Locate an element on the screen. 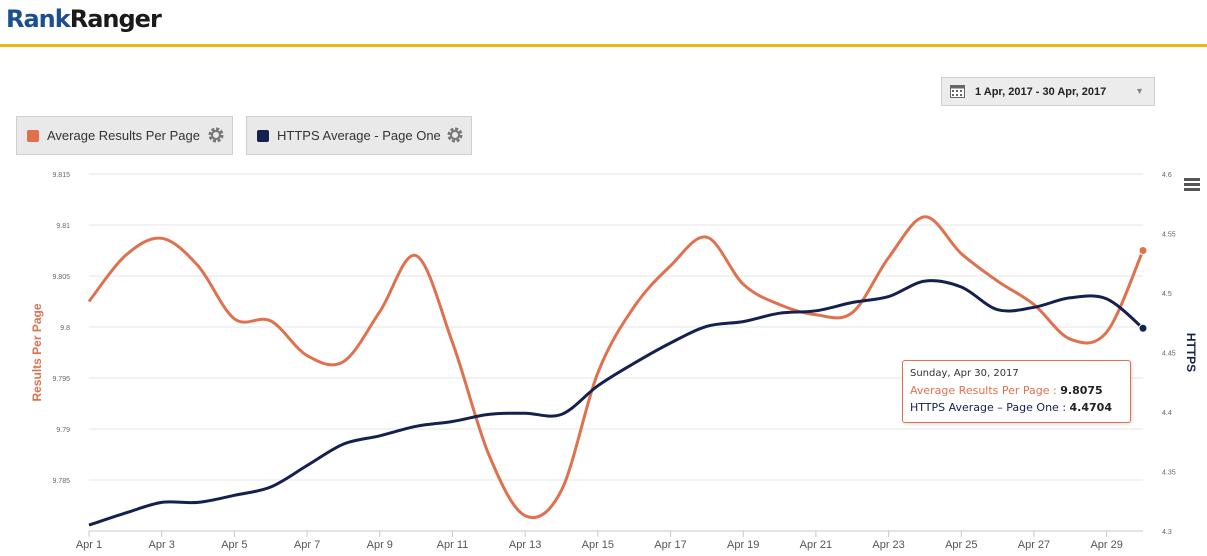  x-tick-label: Apr 3 is located at coordinates (162, 545).